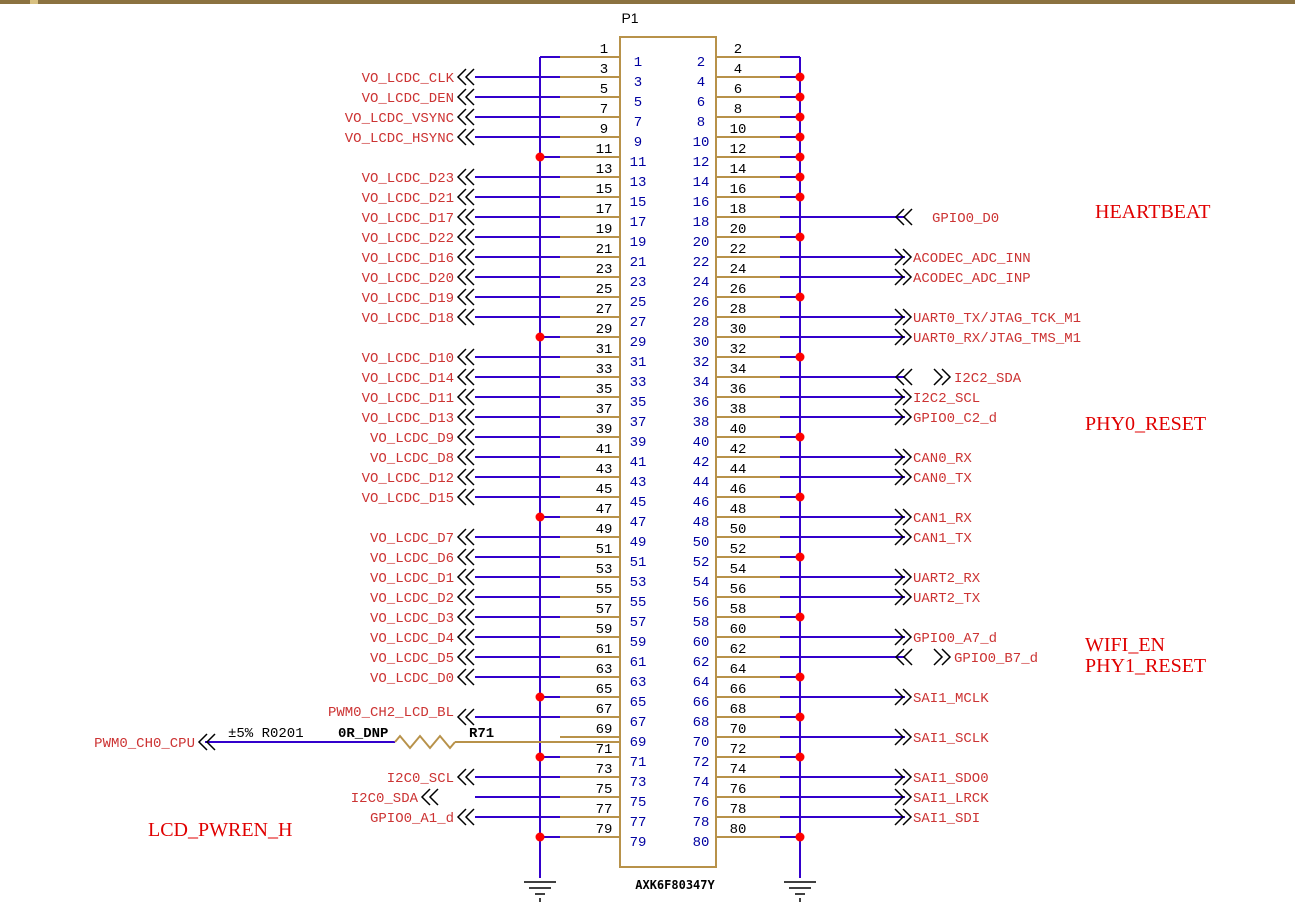  What do you see at coordinates (604, 570) in the screenshot?
I see `pin-number-outer-53: 53` at bounding box center [604, 570].